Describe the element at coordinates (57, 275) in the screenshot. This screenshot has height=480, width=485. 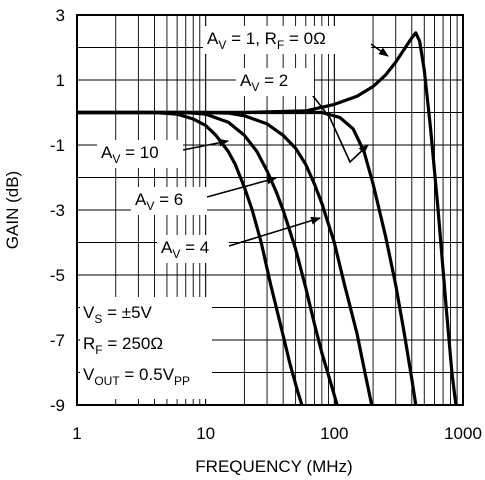
I see `y-tick-label: -5` at that location.